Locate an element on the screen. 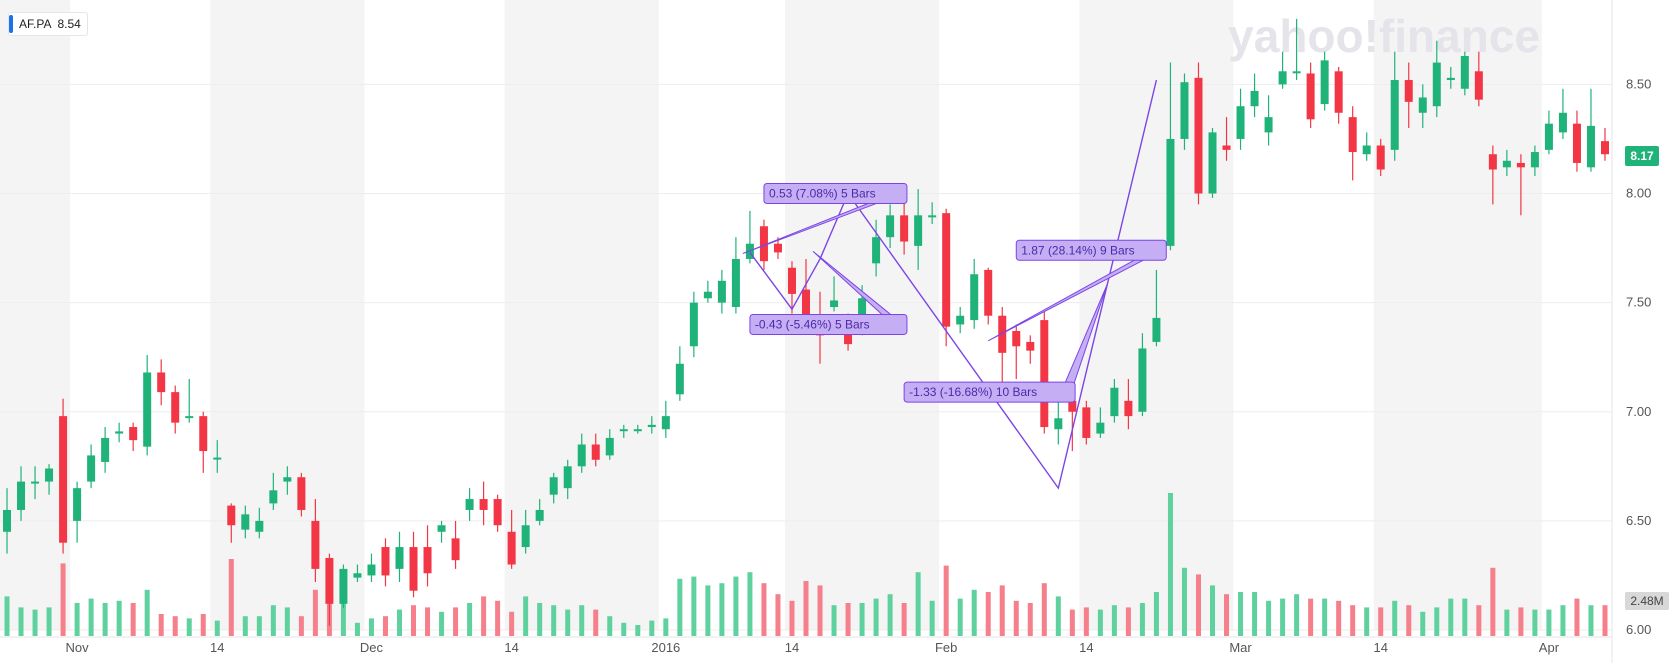 The image size is (1675, 668). annotation-0: 0.53 (7.08%) 5 Bars is located at coordinates (825, 218).